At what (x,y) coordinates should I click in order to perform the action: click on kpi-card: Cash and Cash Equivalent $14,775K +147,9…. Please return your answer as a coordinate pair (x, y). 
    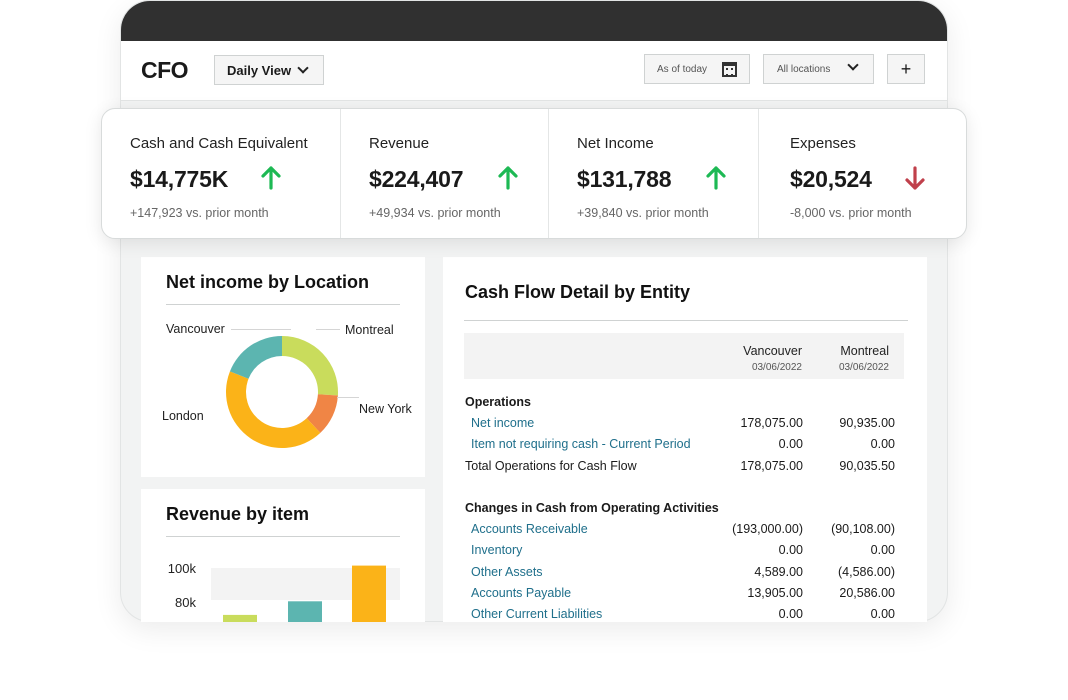
    Looking at the image, I should click on (221, 173).